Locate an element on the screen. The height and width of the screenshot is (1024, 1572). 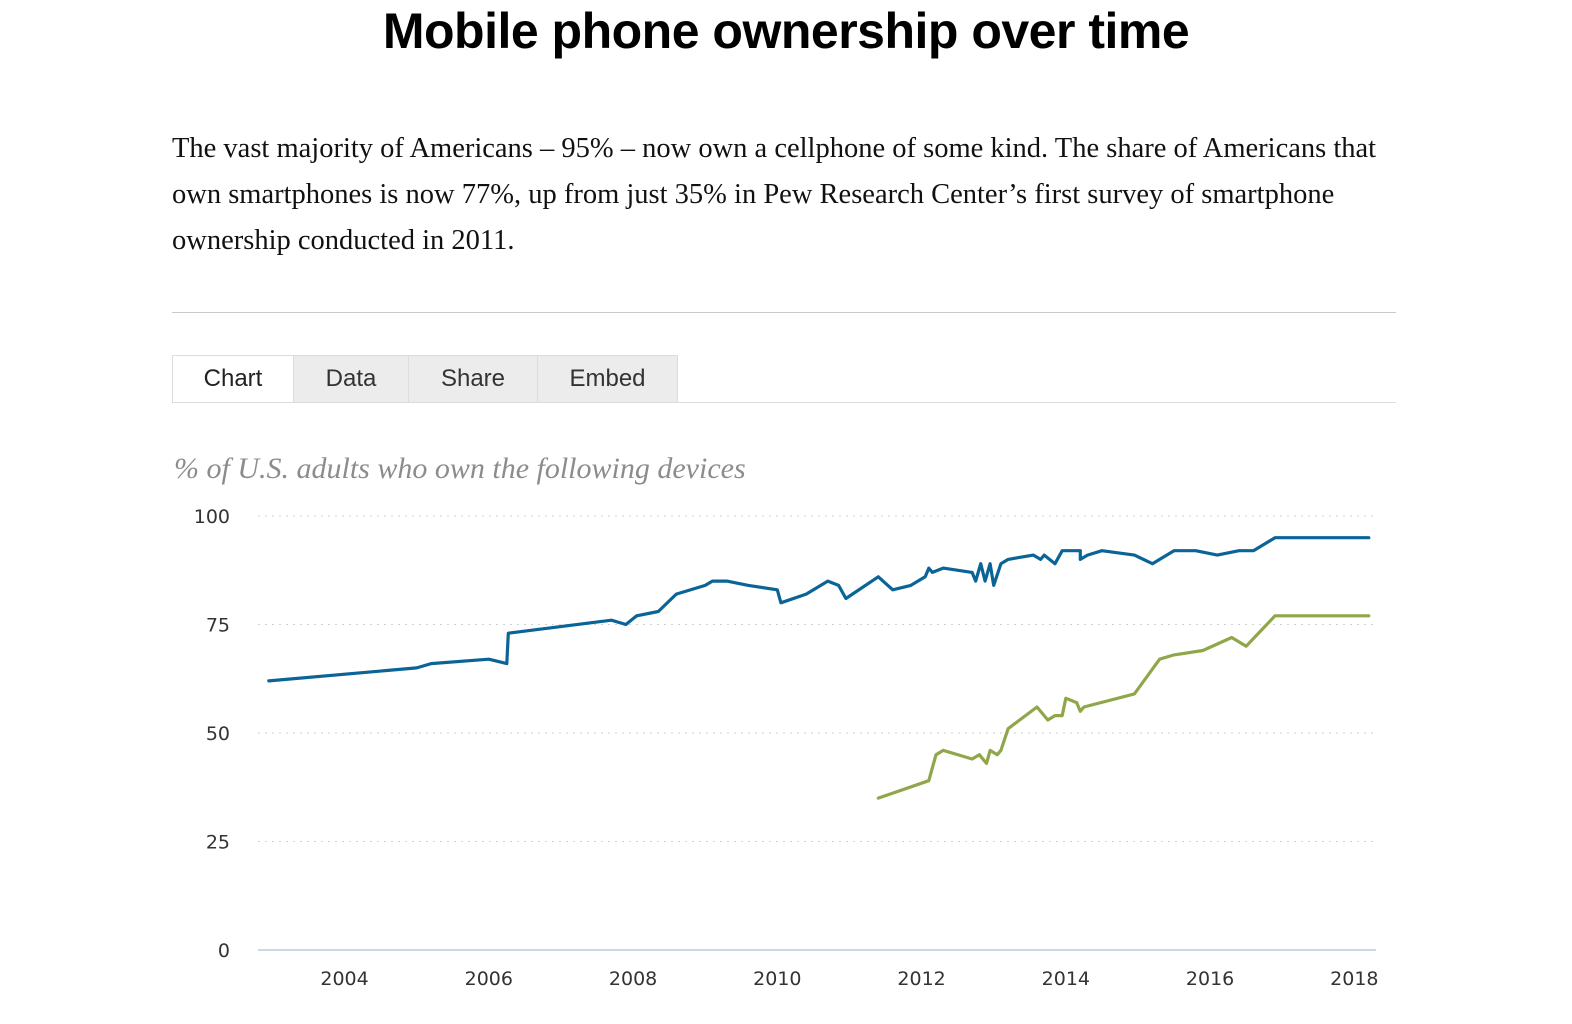
y-axis: 0 25 50 75 100 is located at coordinates (212, 734).